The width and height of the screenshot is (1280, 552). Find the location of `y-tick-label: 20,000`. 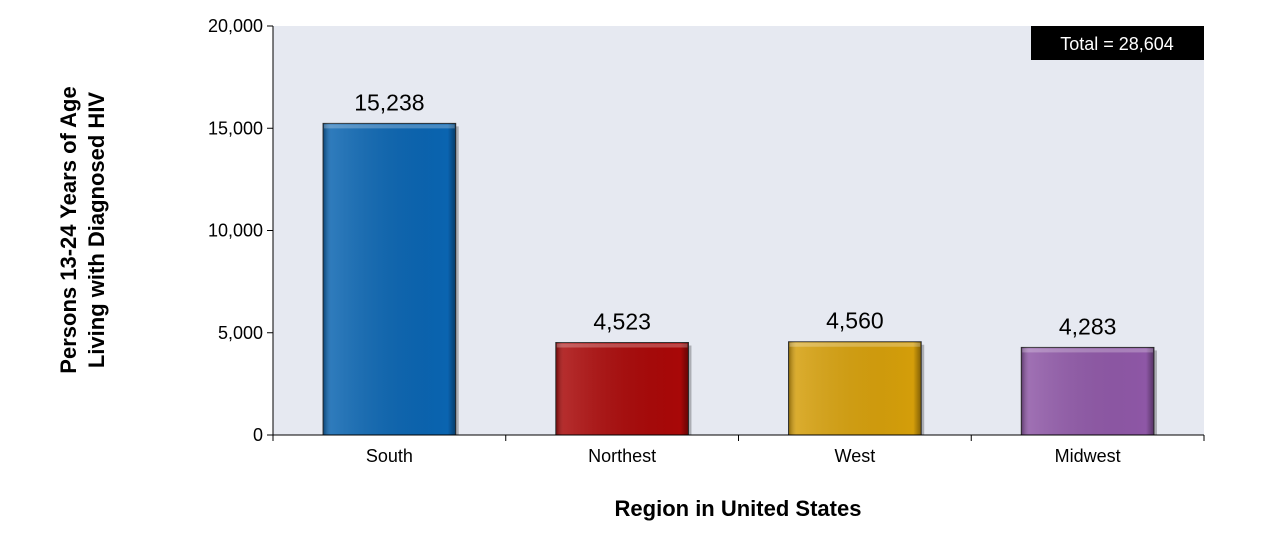

y-tick-label: 20,000 is located at coordinates (235, 26).